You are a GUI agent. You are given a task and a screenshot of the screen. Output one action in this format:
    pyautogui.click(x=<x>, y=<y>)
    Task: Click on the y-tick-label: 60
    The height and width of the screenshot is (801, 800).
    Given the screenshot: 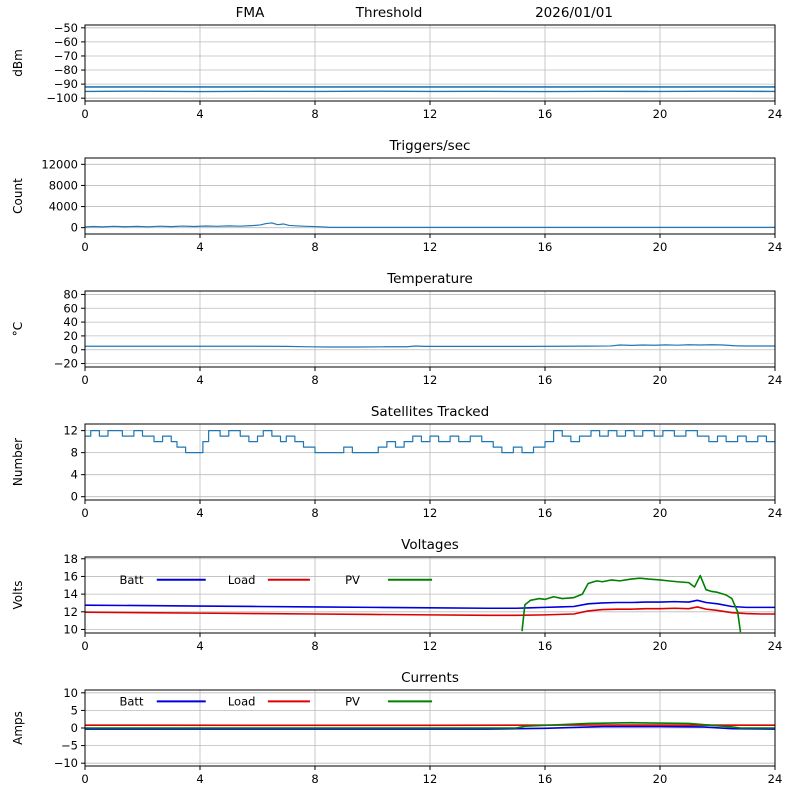 What is the action you would take?
    pyautogui.click(x=70, y=308)
    